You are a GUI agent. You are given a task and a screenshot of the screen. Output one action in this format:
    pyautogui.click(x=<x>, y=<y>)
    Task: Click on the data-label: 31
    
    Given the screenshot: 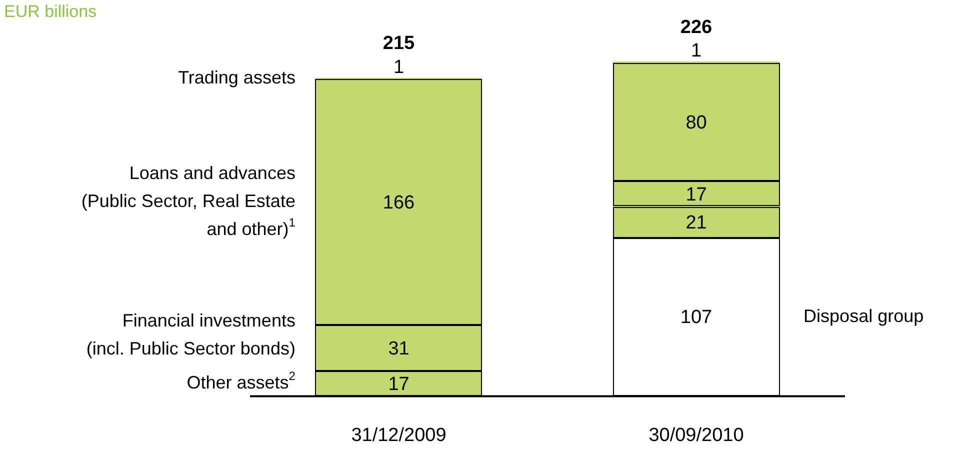 What is the action you would take?
    pyautogui.click(x=399, y=349)
    